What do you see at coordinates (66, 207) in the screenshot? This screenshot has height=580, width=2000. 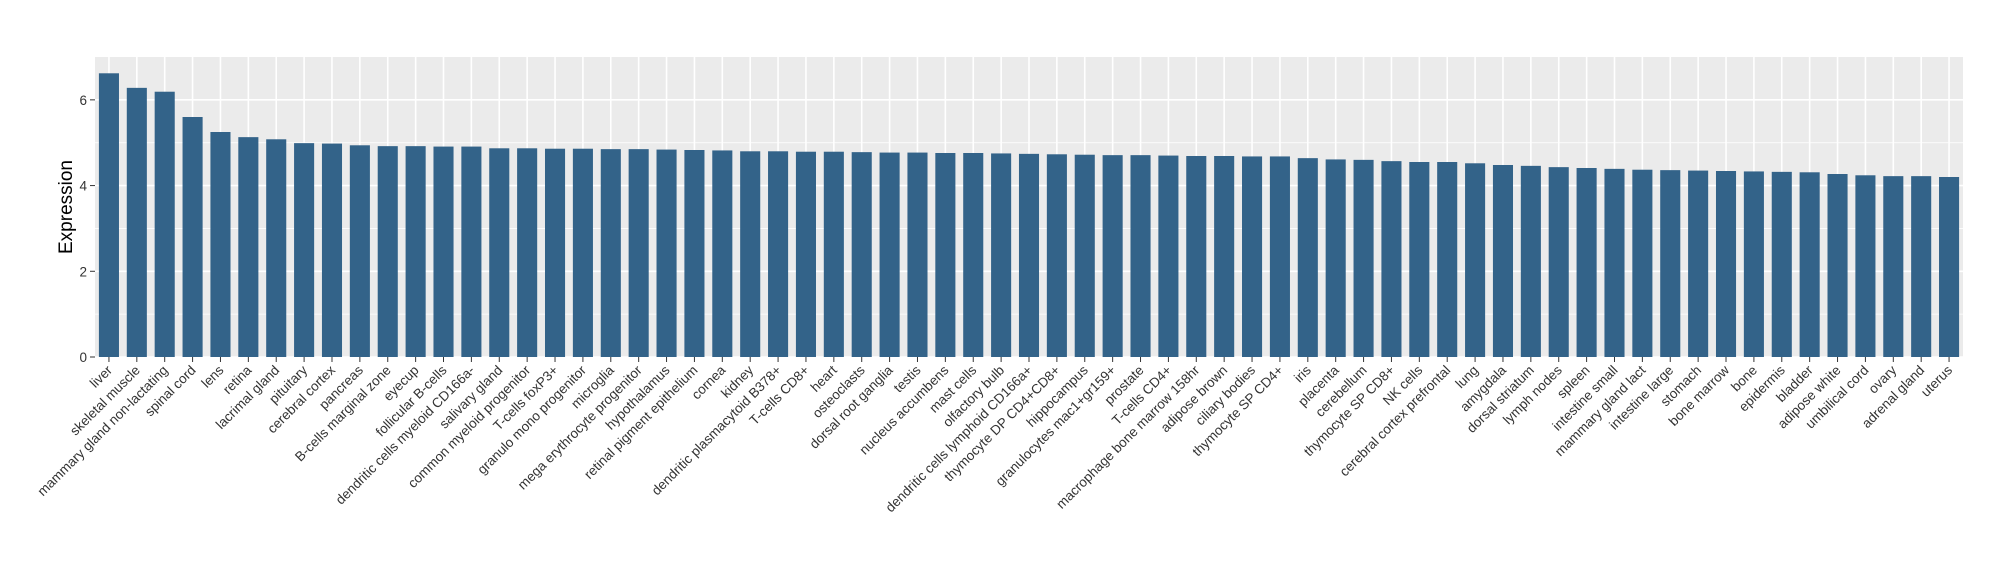 I see `y-axis-title: Expression` at bounding box center [66, 207].